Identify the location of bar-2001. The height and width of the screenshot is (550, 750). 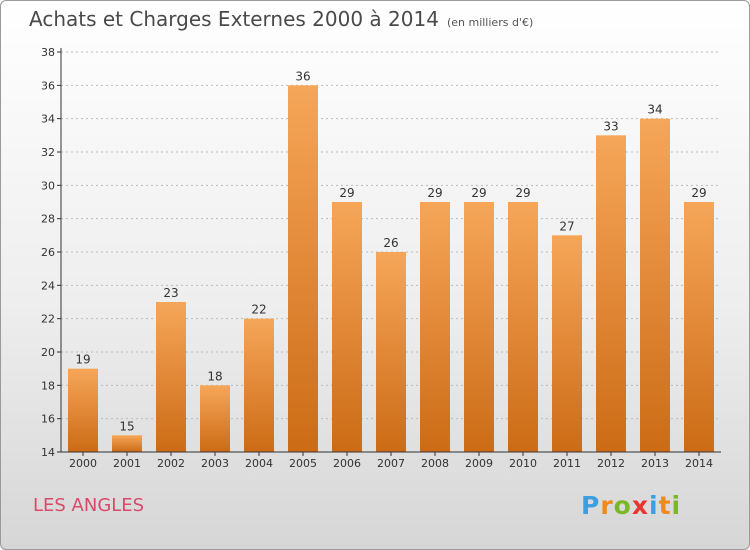
(127, 443).